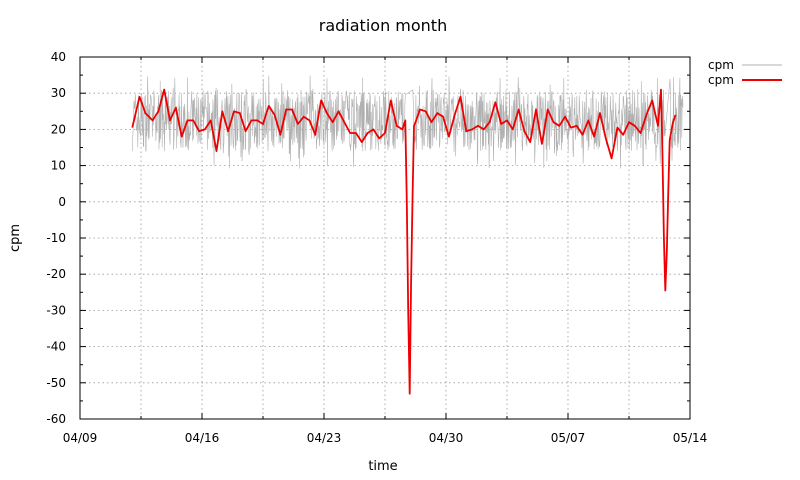 The image size is (800, 480). What do you see at coordinates (56, 383) in the screenshot?
I see `y-tick-label: -50` at bounding box center [56, 383].